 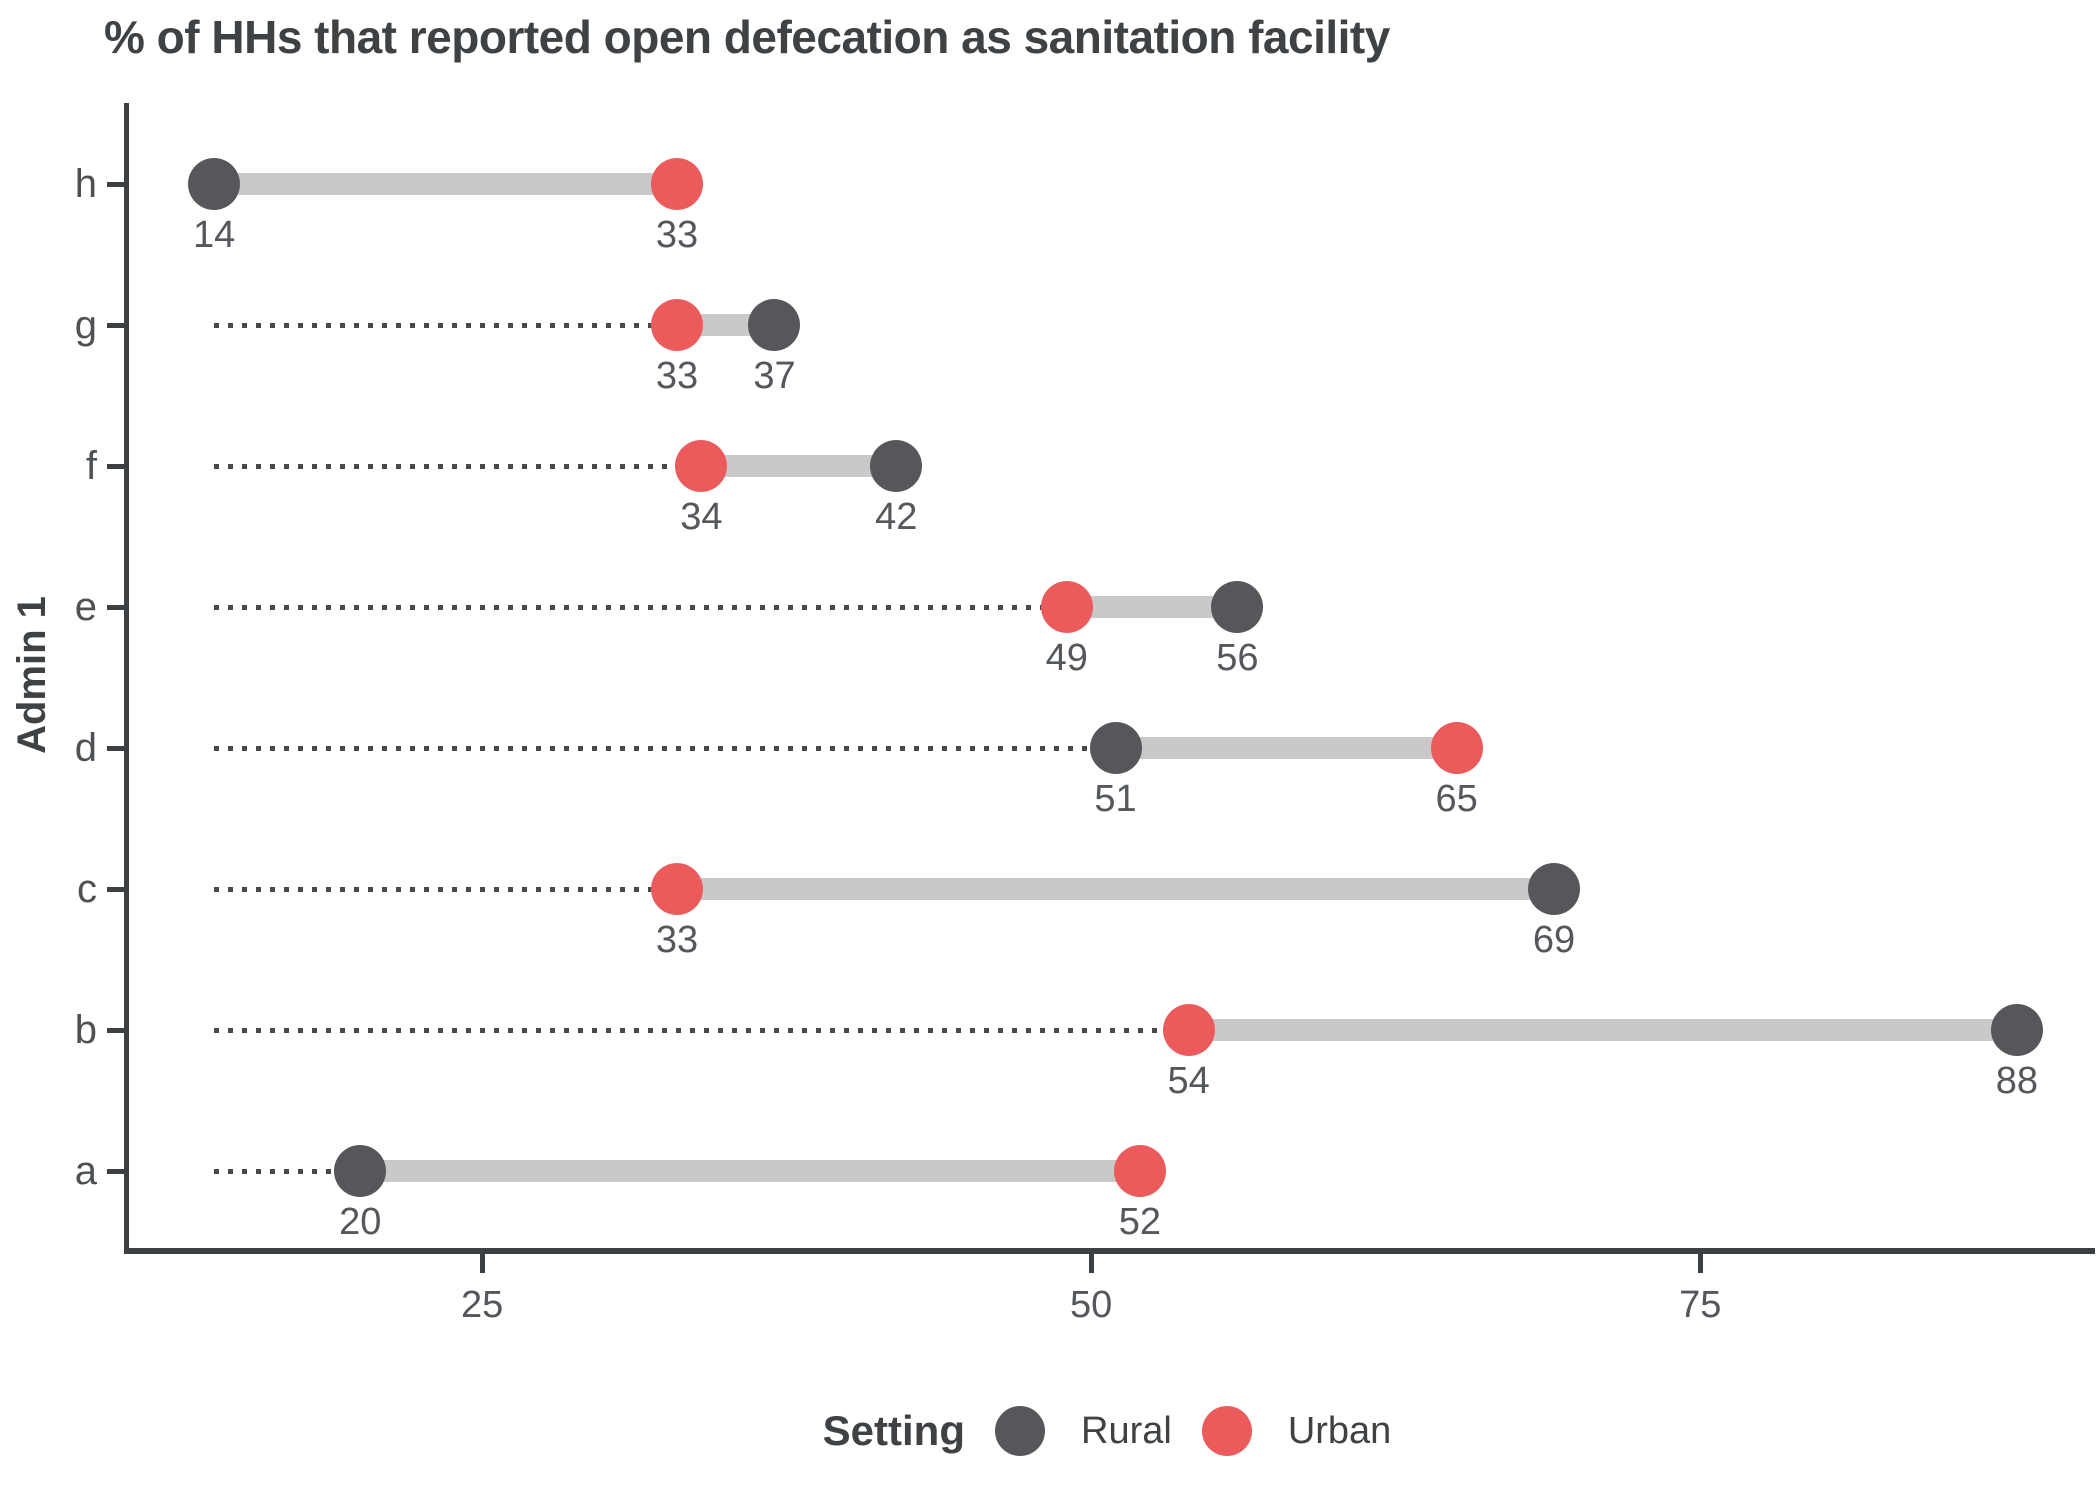 I want to click on y-category-label: a, so click(x=85, y=1171).